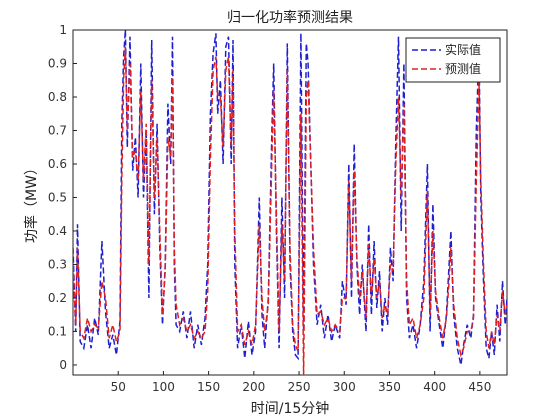 This screenshot has width=560, height=420. I want to click on x-tick-label: 100, so click(163, 387).